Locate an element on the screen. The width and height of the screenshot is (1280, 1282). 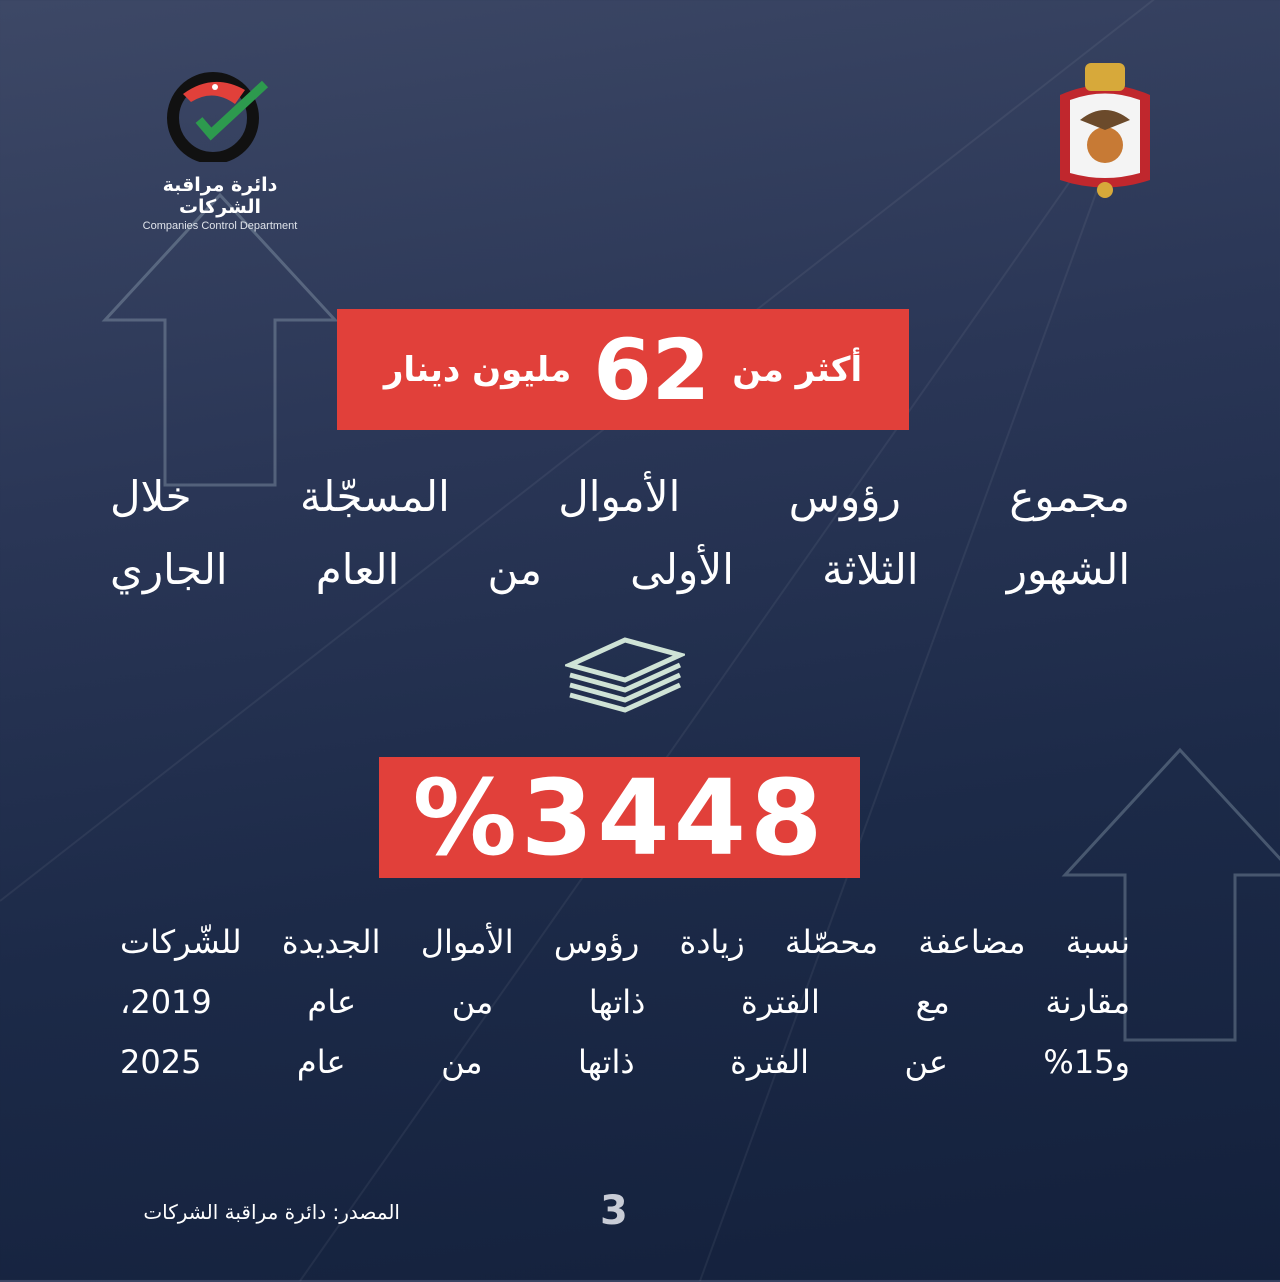
headline-suffix: مليون دينار is located at coordinates (477, 369).